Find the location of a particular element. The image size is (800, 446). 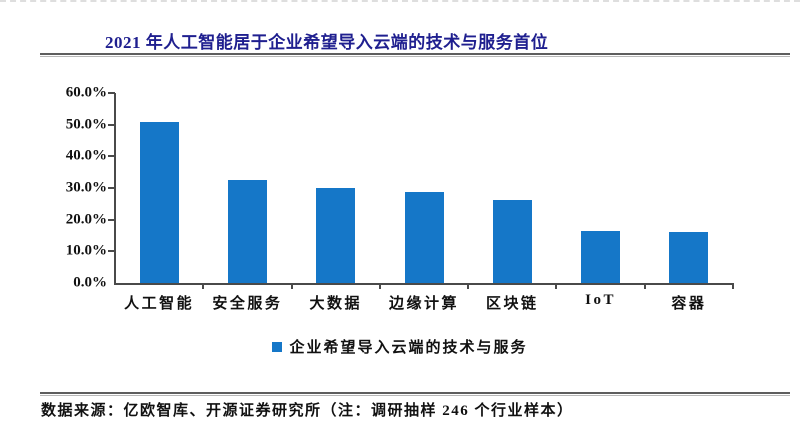

y-tick-label: 40.0% is located at coordinates (86, 155).